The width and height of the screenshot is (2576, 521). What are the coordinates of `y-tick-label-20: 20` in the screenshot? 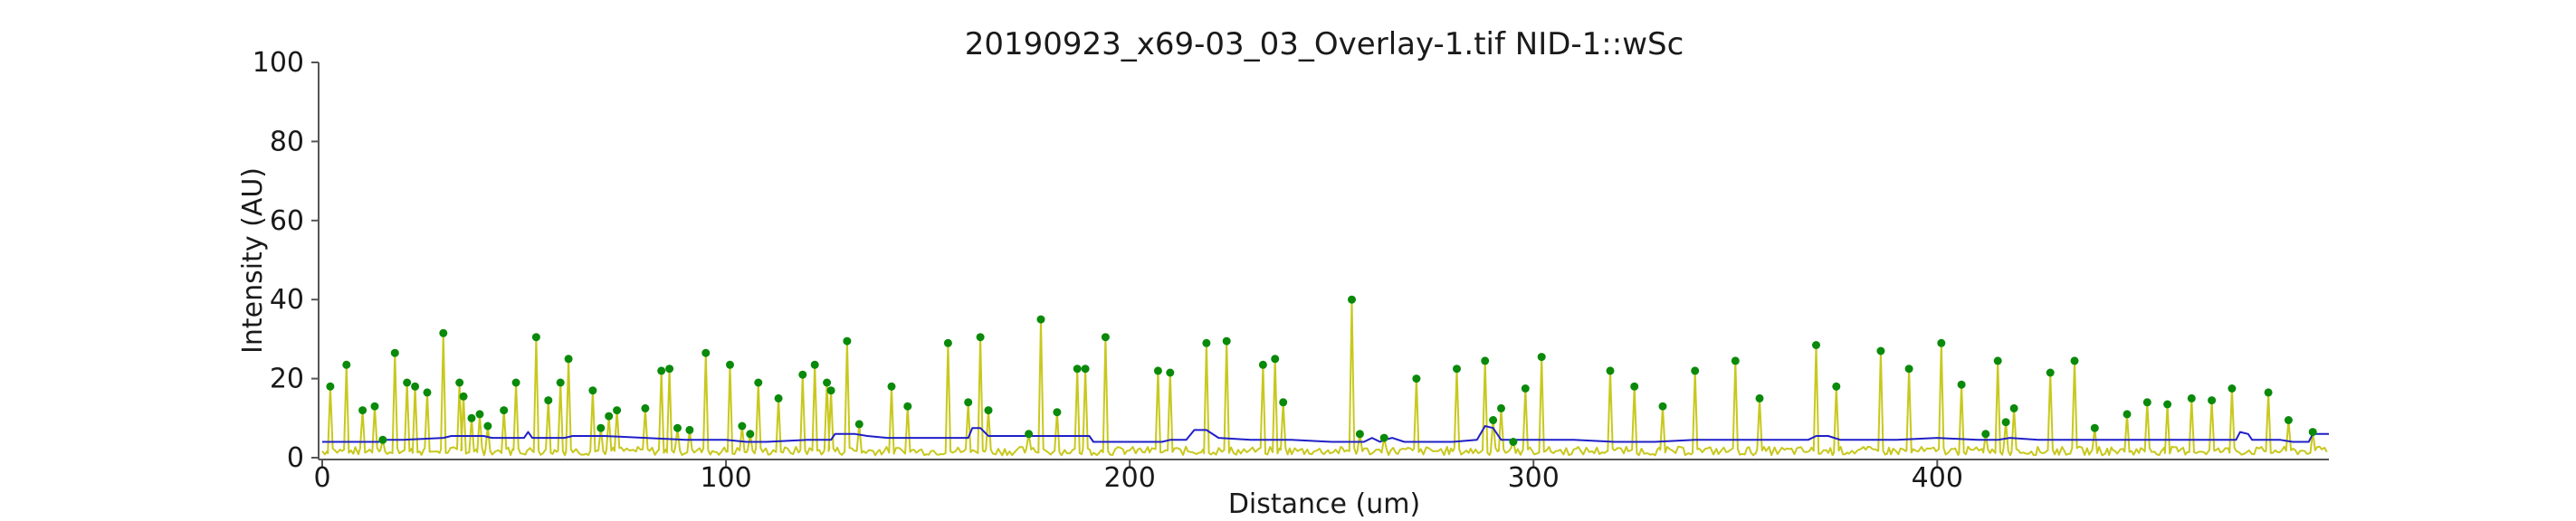 It's located at (287, 379).